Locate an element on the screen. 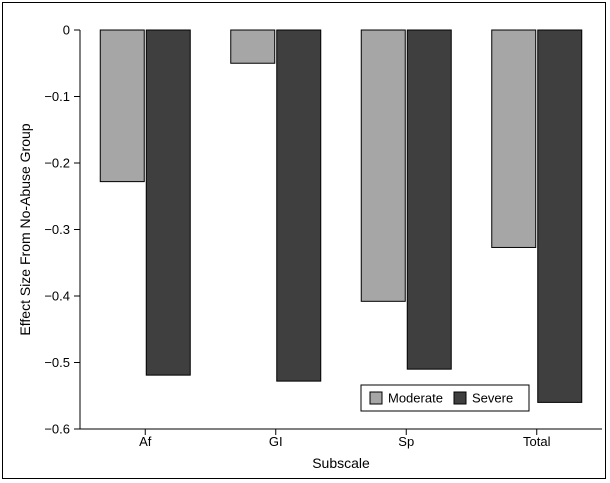 The width and height of the screenshot is (610, 483). legend-label-moderate: Moderate is located at coordinates (415, 398).